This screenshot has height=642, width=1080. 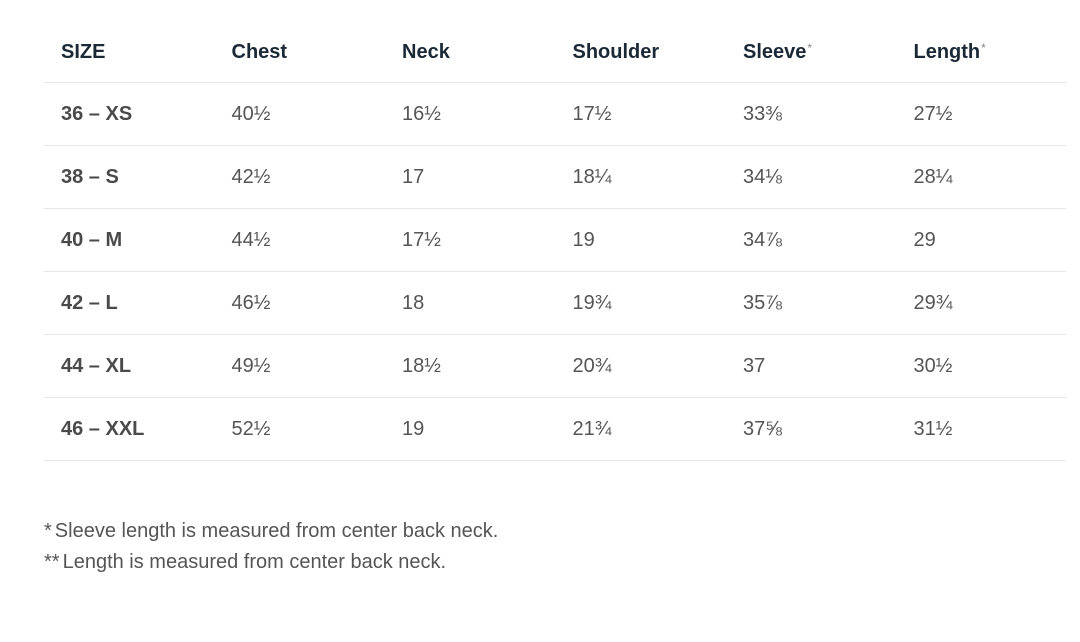 I want to click on header-chest: Chest, so click(x=299, y=53).